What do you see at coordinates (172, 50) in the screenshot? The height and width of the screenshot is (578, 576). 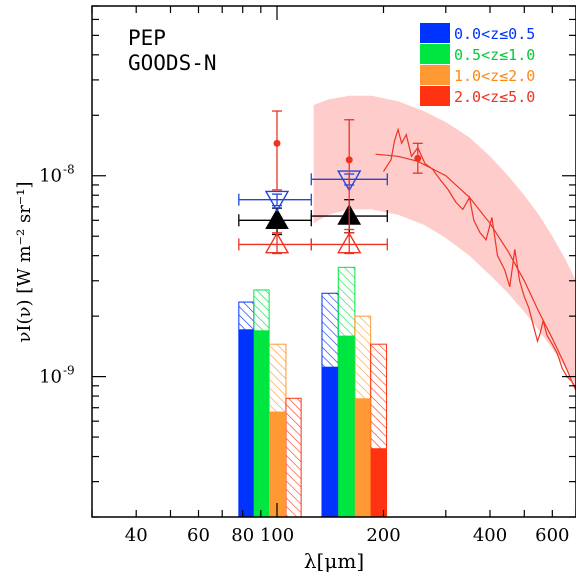 I see `annotation-text: PEP GOODS-N` at bounding box center [172, 50].